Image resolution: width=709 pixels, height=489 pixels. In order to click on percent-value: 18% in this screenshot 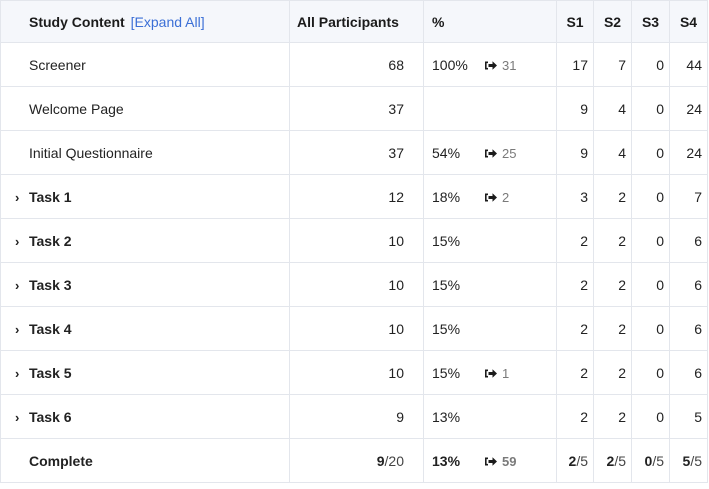, I will do `click(446, 196)`.